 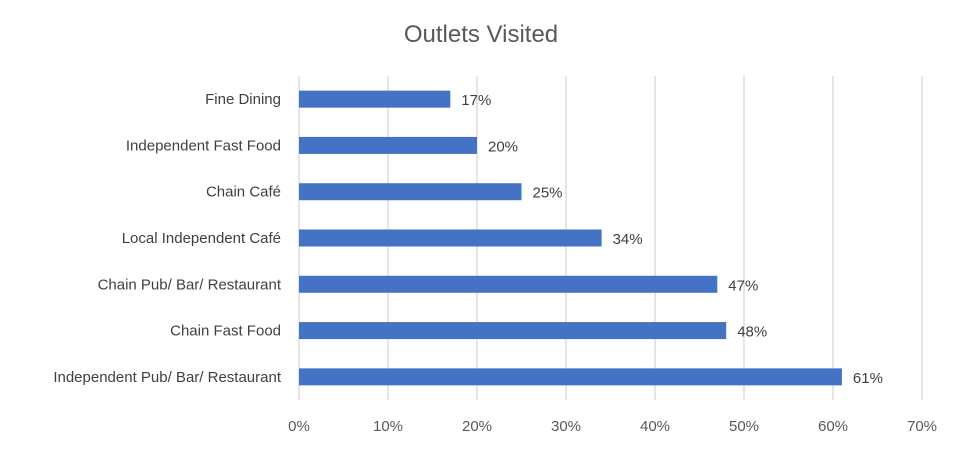 I want to click on category-label: Fine Dining, so click(x=243, y=99).